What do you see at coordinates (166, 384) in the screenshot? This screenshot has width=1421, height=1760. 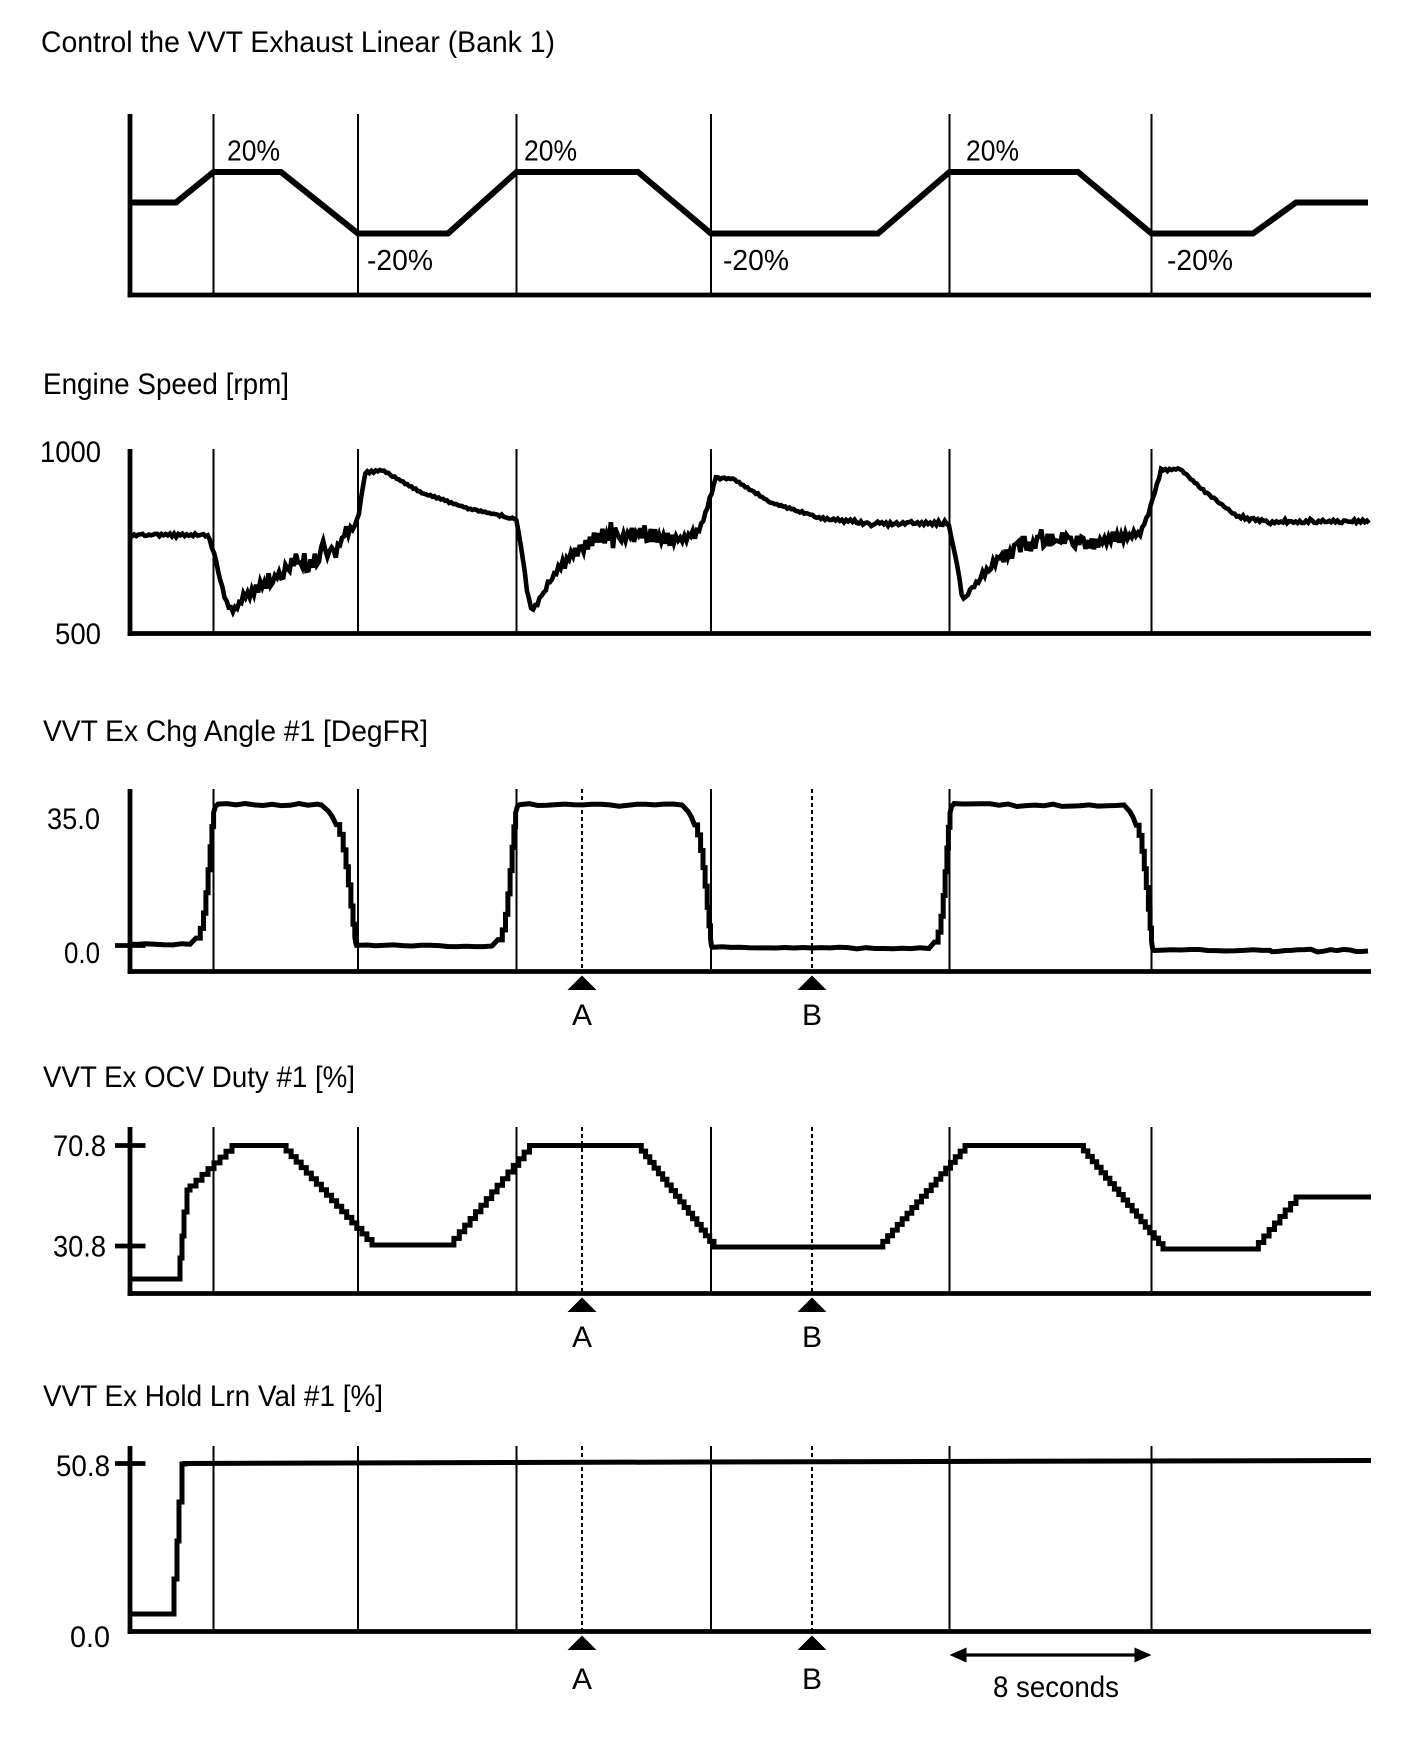 I see `svg-text: Engine Speed [rpm]` at bounding box center [166, 384].